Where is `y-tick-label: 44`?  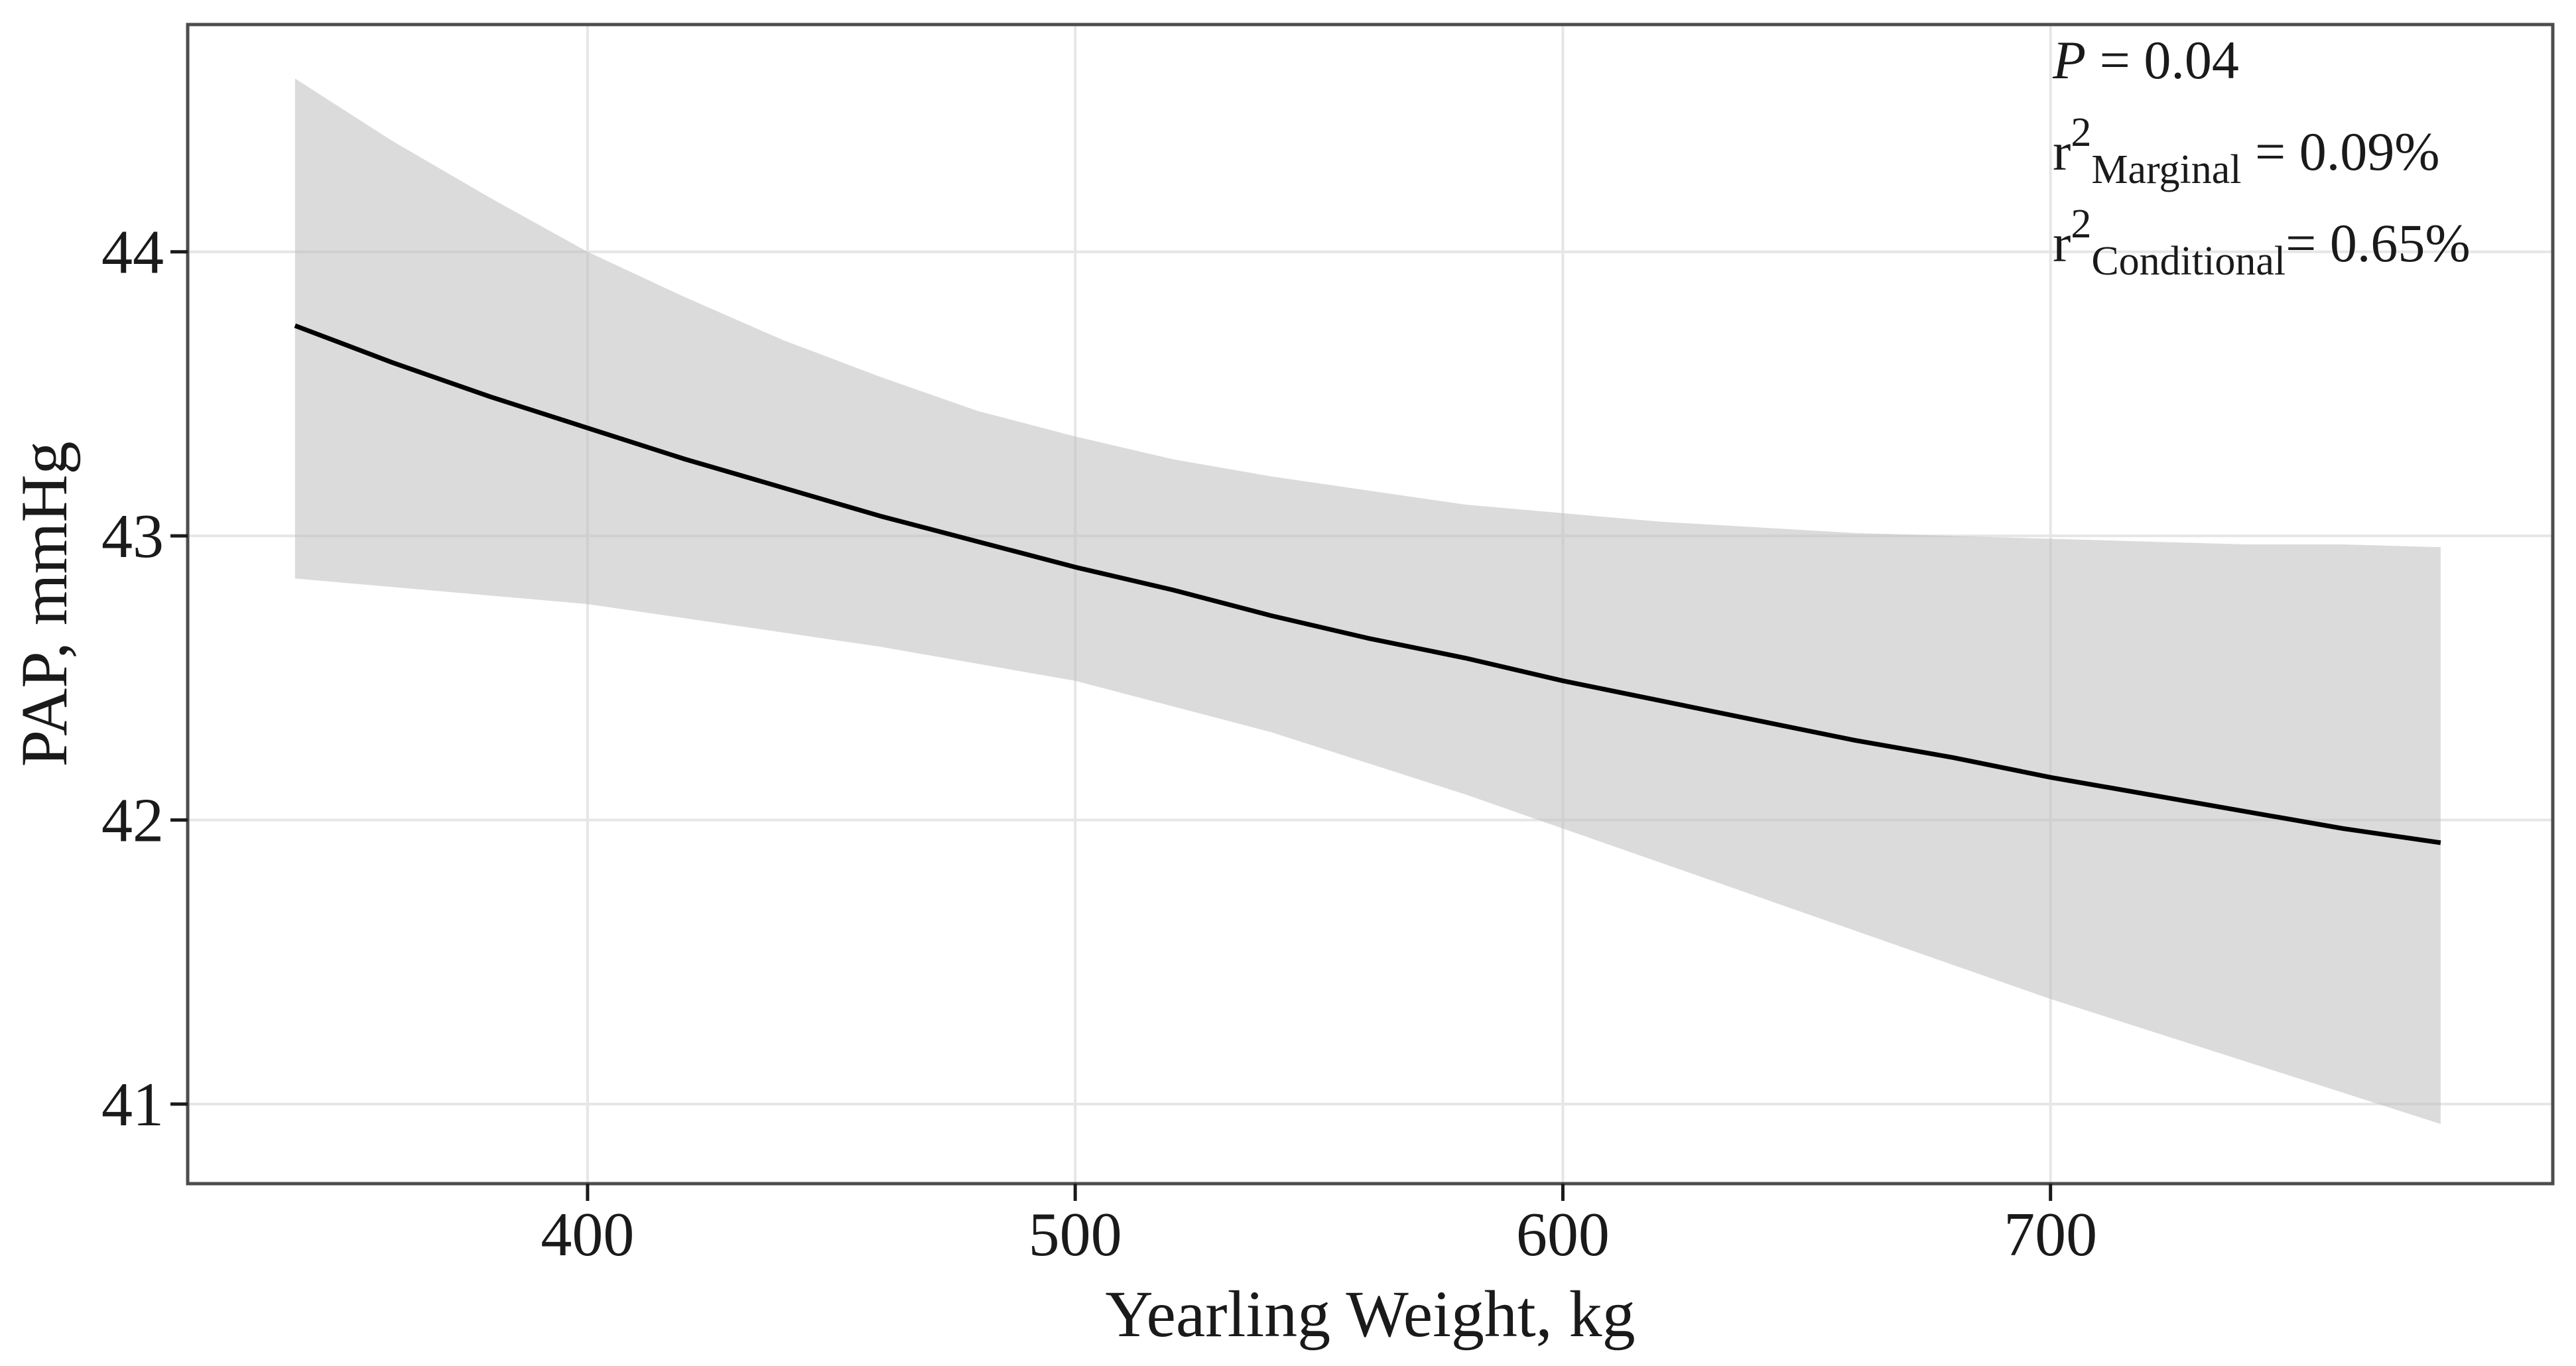 y-tick-label: 44 is located at coordinates (133, 252).